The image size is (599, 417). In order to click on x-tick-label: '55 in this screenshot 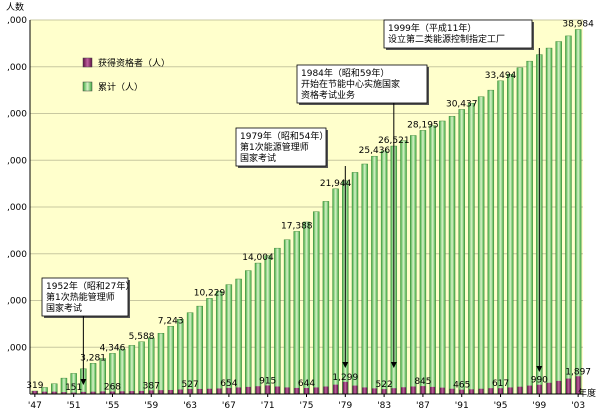, I will do `click(112, 406)`.